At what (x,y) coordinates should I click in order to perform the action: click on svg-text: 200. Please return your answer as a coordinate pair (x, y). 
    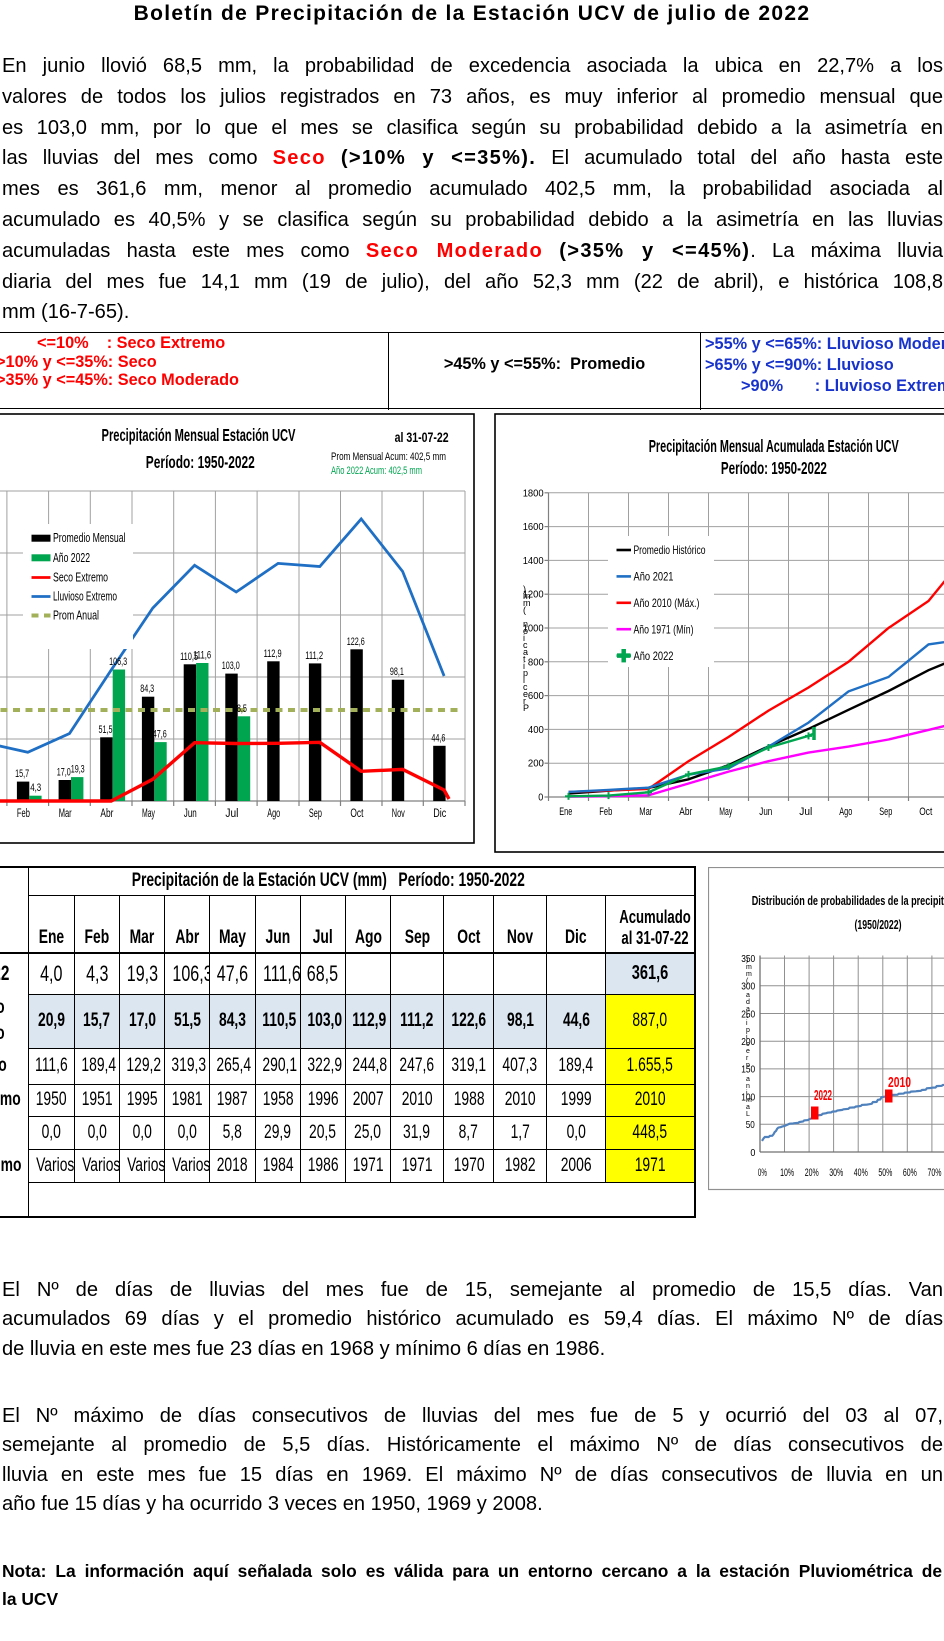
    Looking at the image, I should click on (536, 764).